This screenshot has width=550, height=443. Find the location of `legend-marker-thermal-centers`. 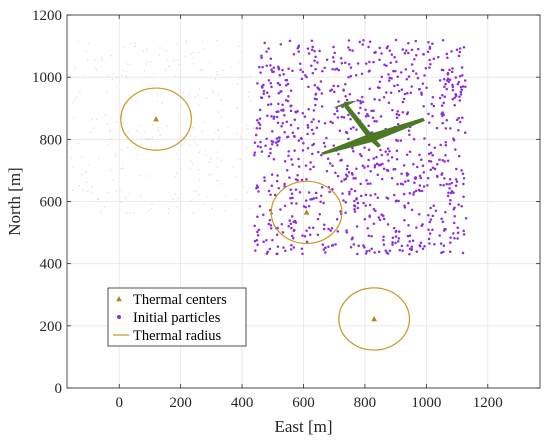

legend-marker-thermal-centers is located at coordinates (119, 299).